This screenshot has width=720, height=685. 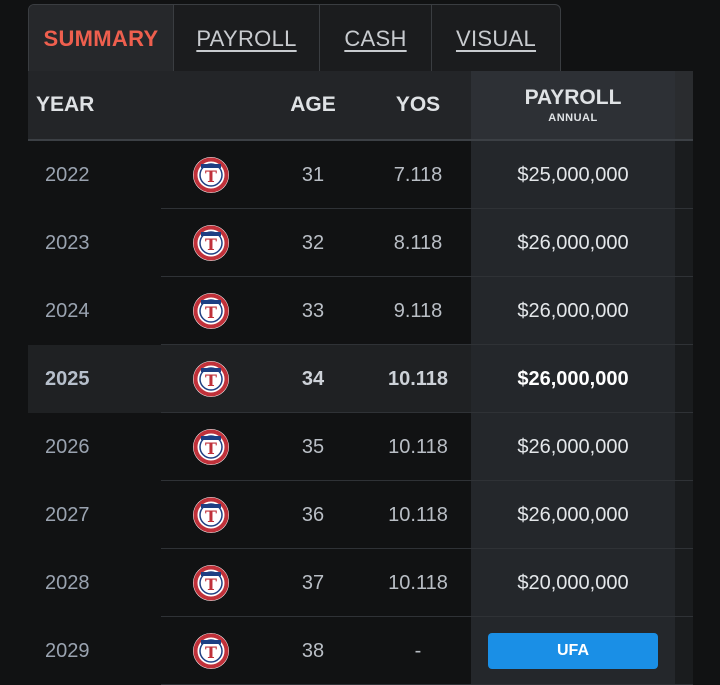 What do you see at coordinates (67, 650) in the screenshot?
I see `year-cell: 2029` at bounding box center [67, 650].